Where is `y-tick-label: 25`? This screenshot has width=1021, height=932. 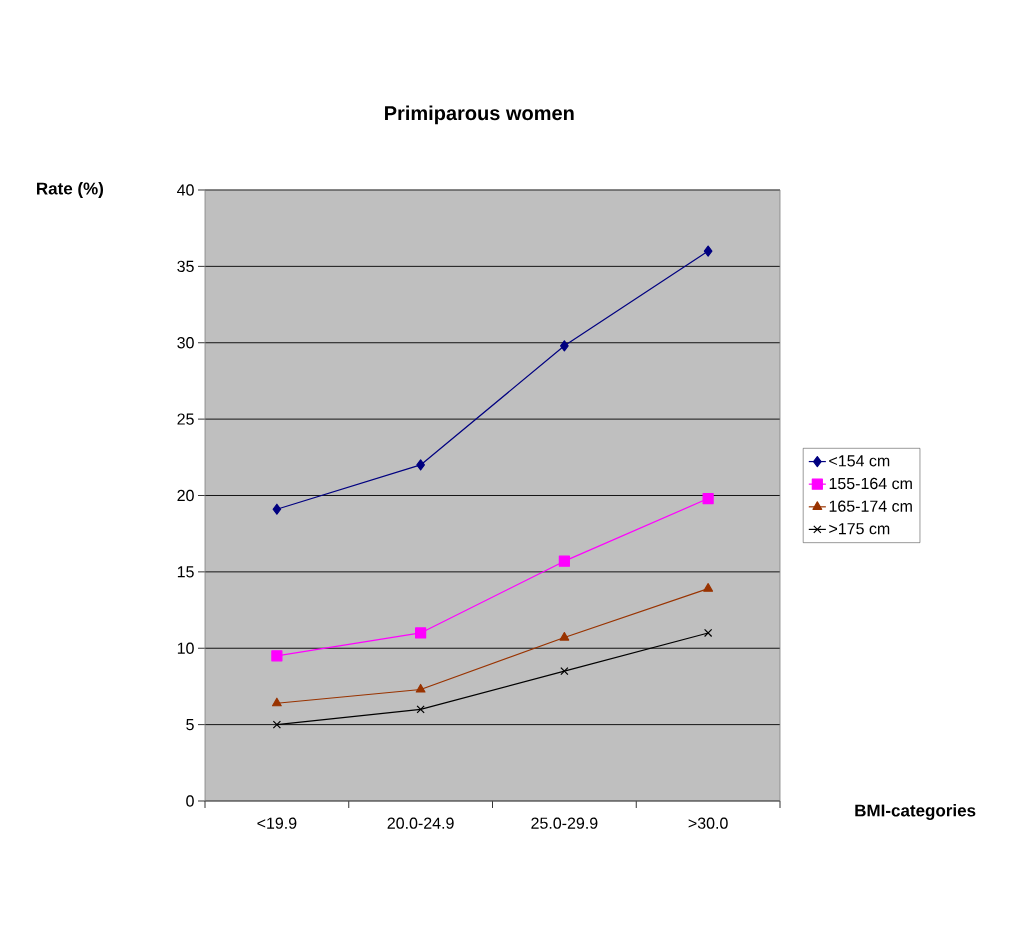 y-tick-label: 25 is located at coordinates (185, 419).